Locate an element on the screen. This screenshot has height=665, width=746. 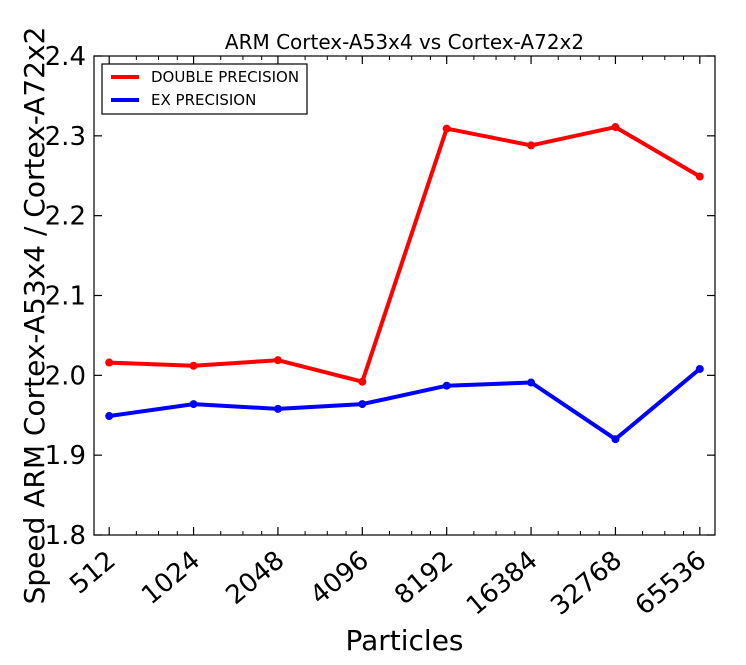
y-tick-label: 2.2 is located at coordinates (65, 217).